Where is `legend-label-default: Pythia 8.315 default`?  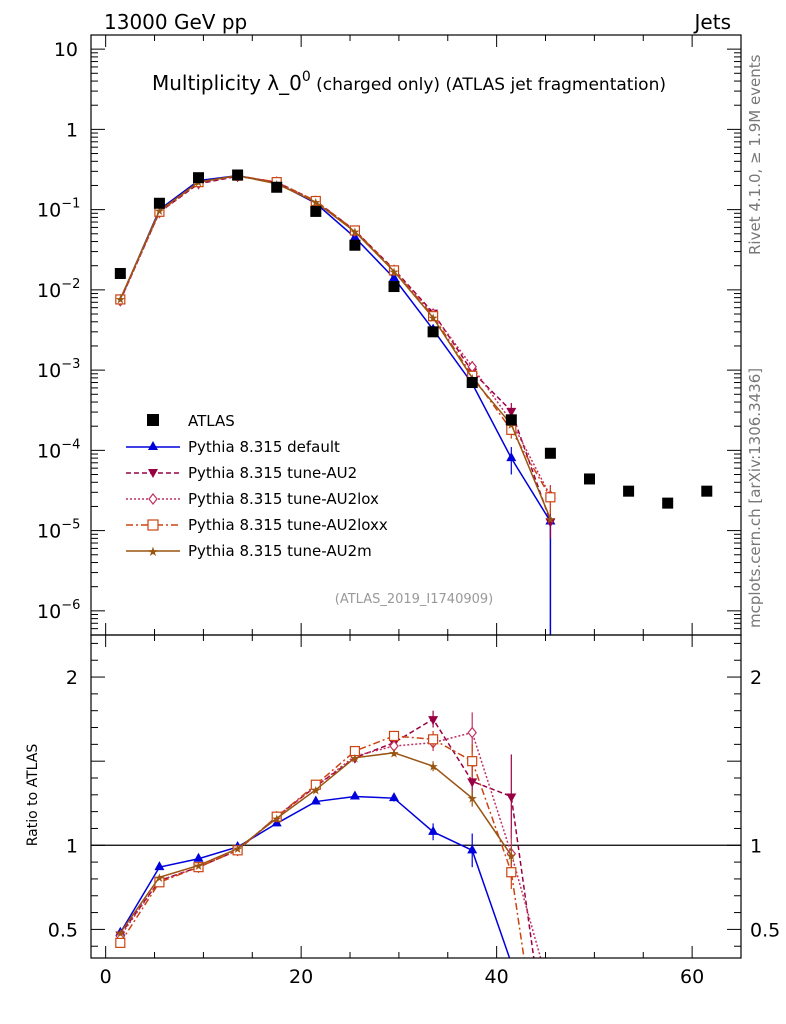 legend-label-default: Pythia 8.315 default is located at coordinates (264, 447).